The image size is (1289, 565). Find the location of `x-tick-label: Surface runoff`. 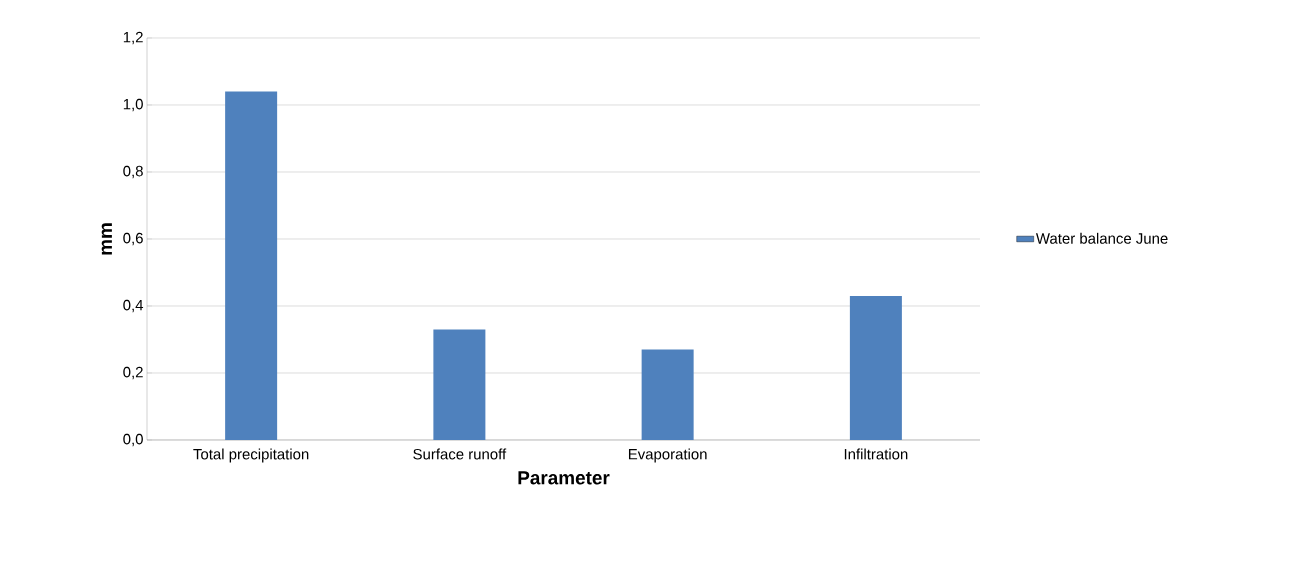

x-tick-label: Surface runoff is located at coordinates (460, 454).